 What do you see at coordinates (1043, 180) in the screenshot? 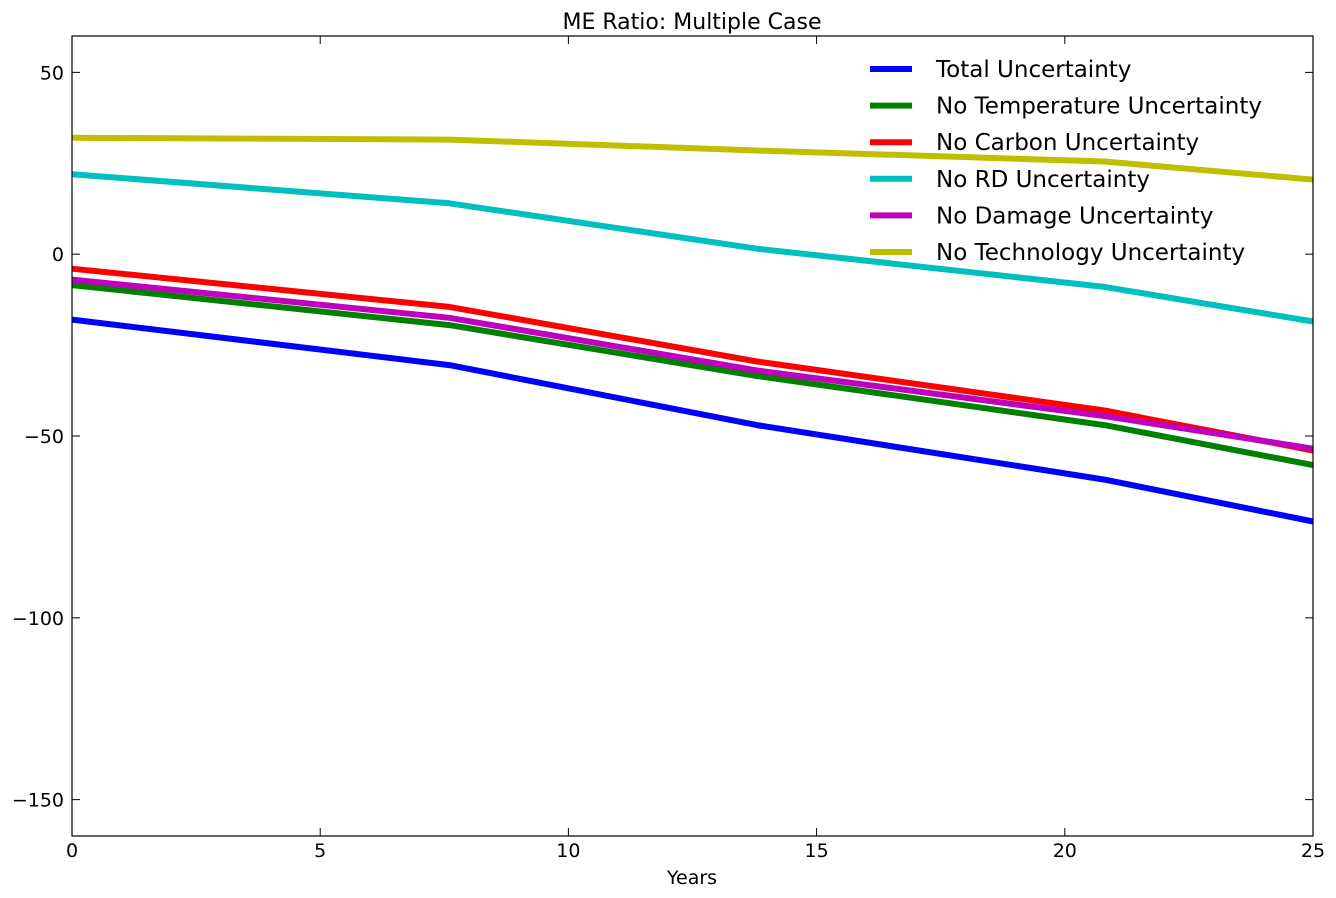
I see `legend-label-3: No RD Uncertainty` at bounding box center [1043, 180].